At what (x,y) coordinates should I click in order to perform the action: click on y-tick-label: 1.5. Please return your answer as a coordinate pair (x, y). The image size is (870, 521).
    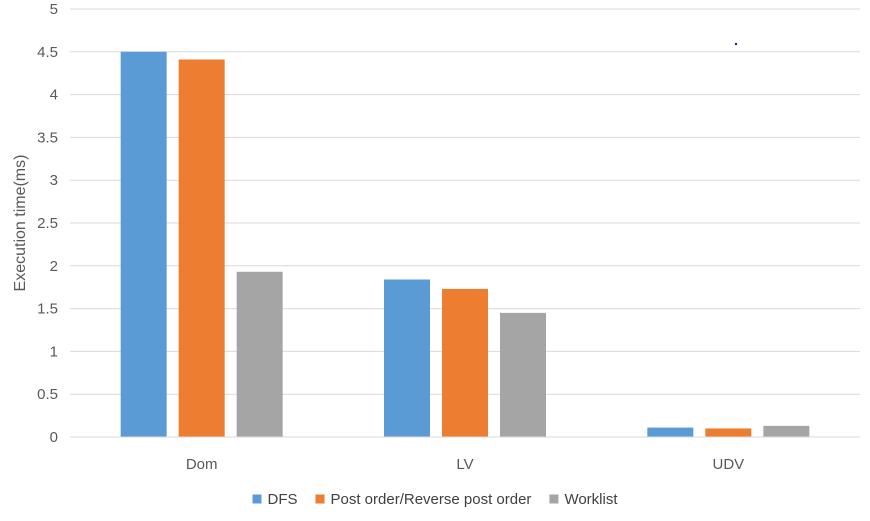
    Looking at the image, I should click on (47, 309).